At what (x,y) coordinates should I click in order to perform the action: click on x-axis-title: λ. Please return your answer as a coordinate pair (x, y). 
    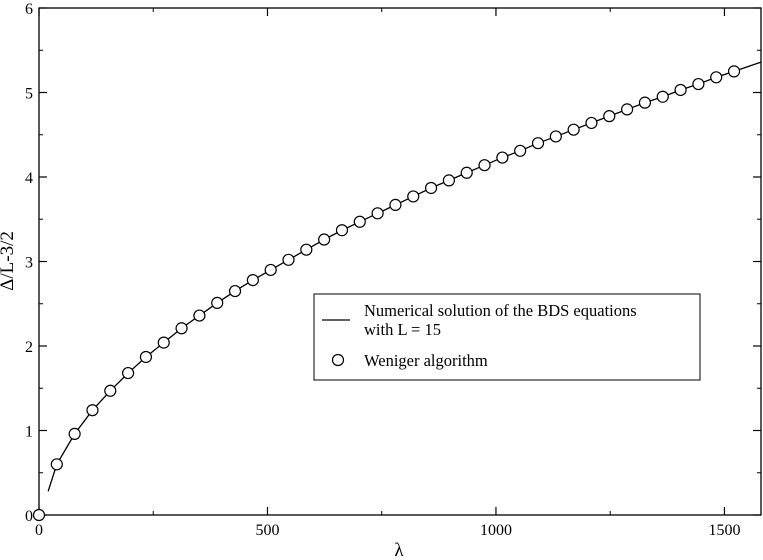
    Looking at the image, I should click on (399, 550).